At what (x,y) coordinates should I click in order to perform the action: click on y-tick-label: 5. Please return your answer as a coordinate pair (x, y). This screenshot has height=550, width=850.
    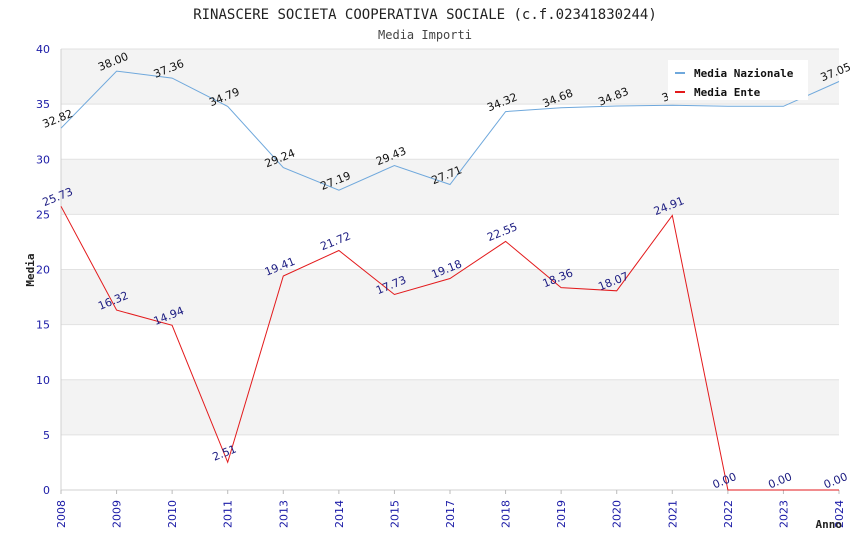
    Looking at the image, I should click on (46, 435).